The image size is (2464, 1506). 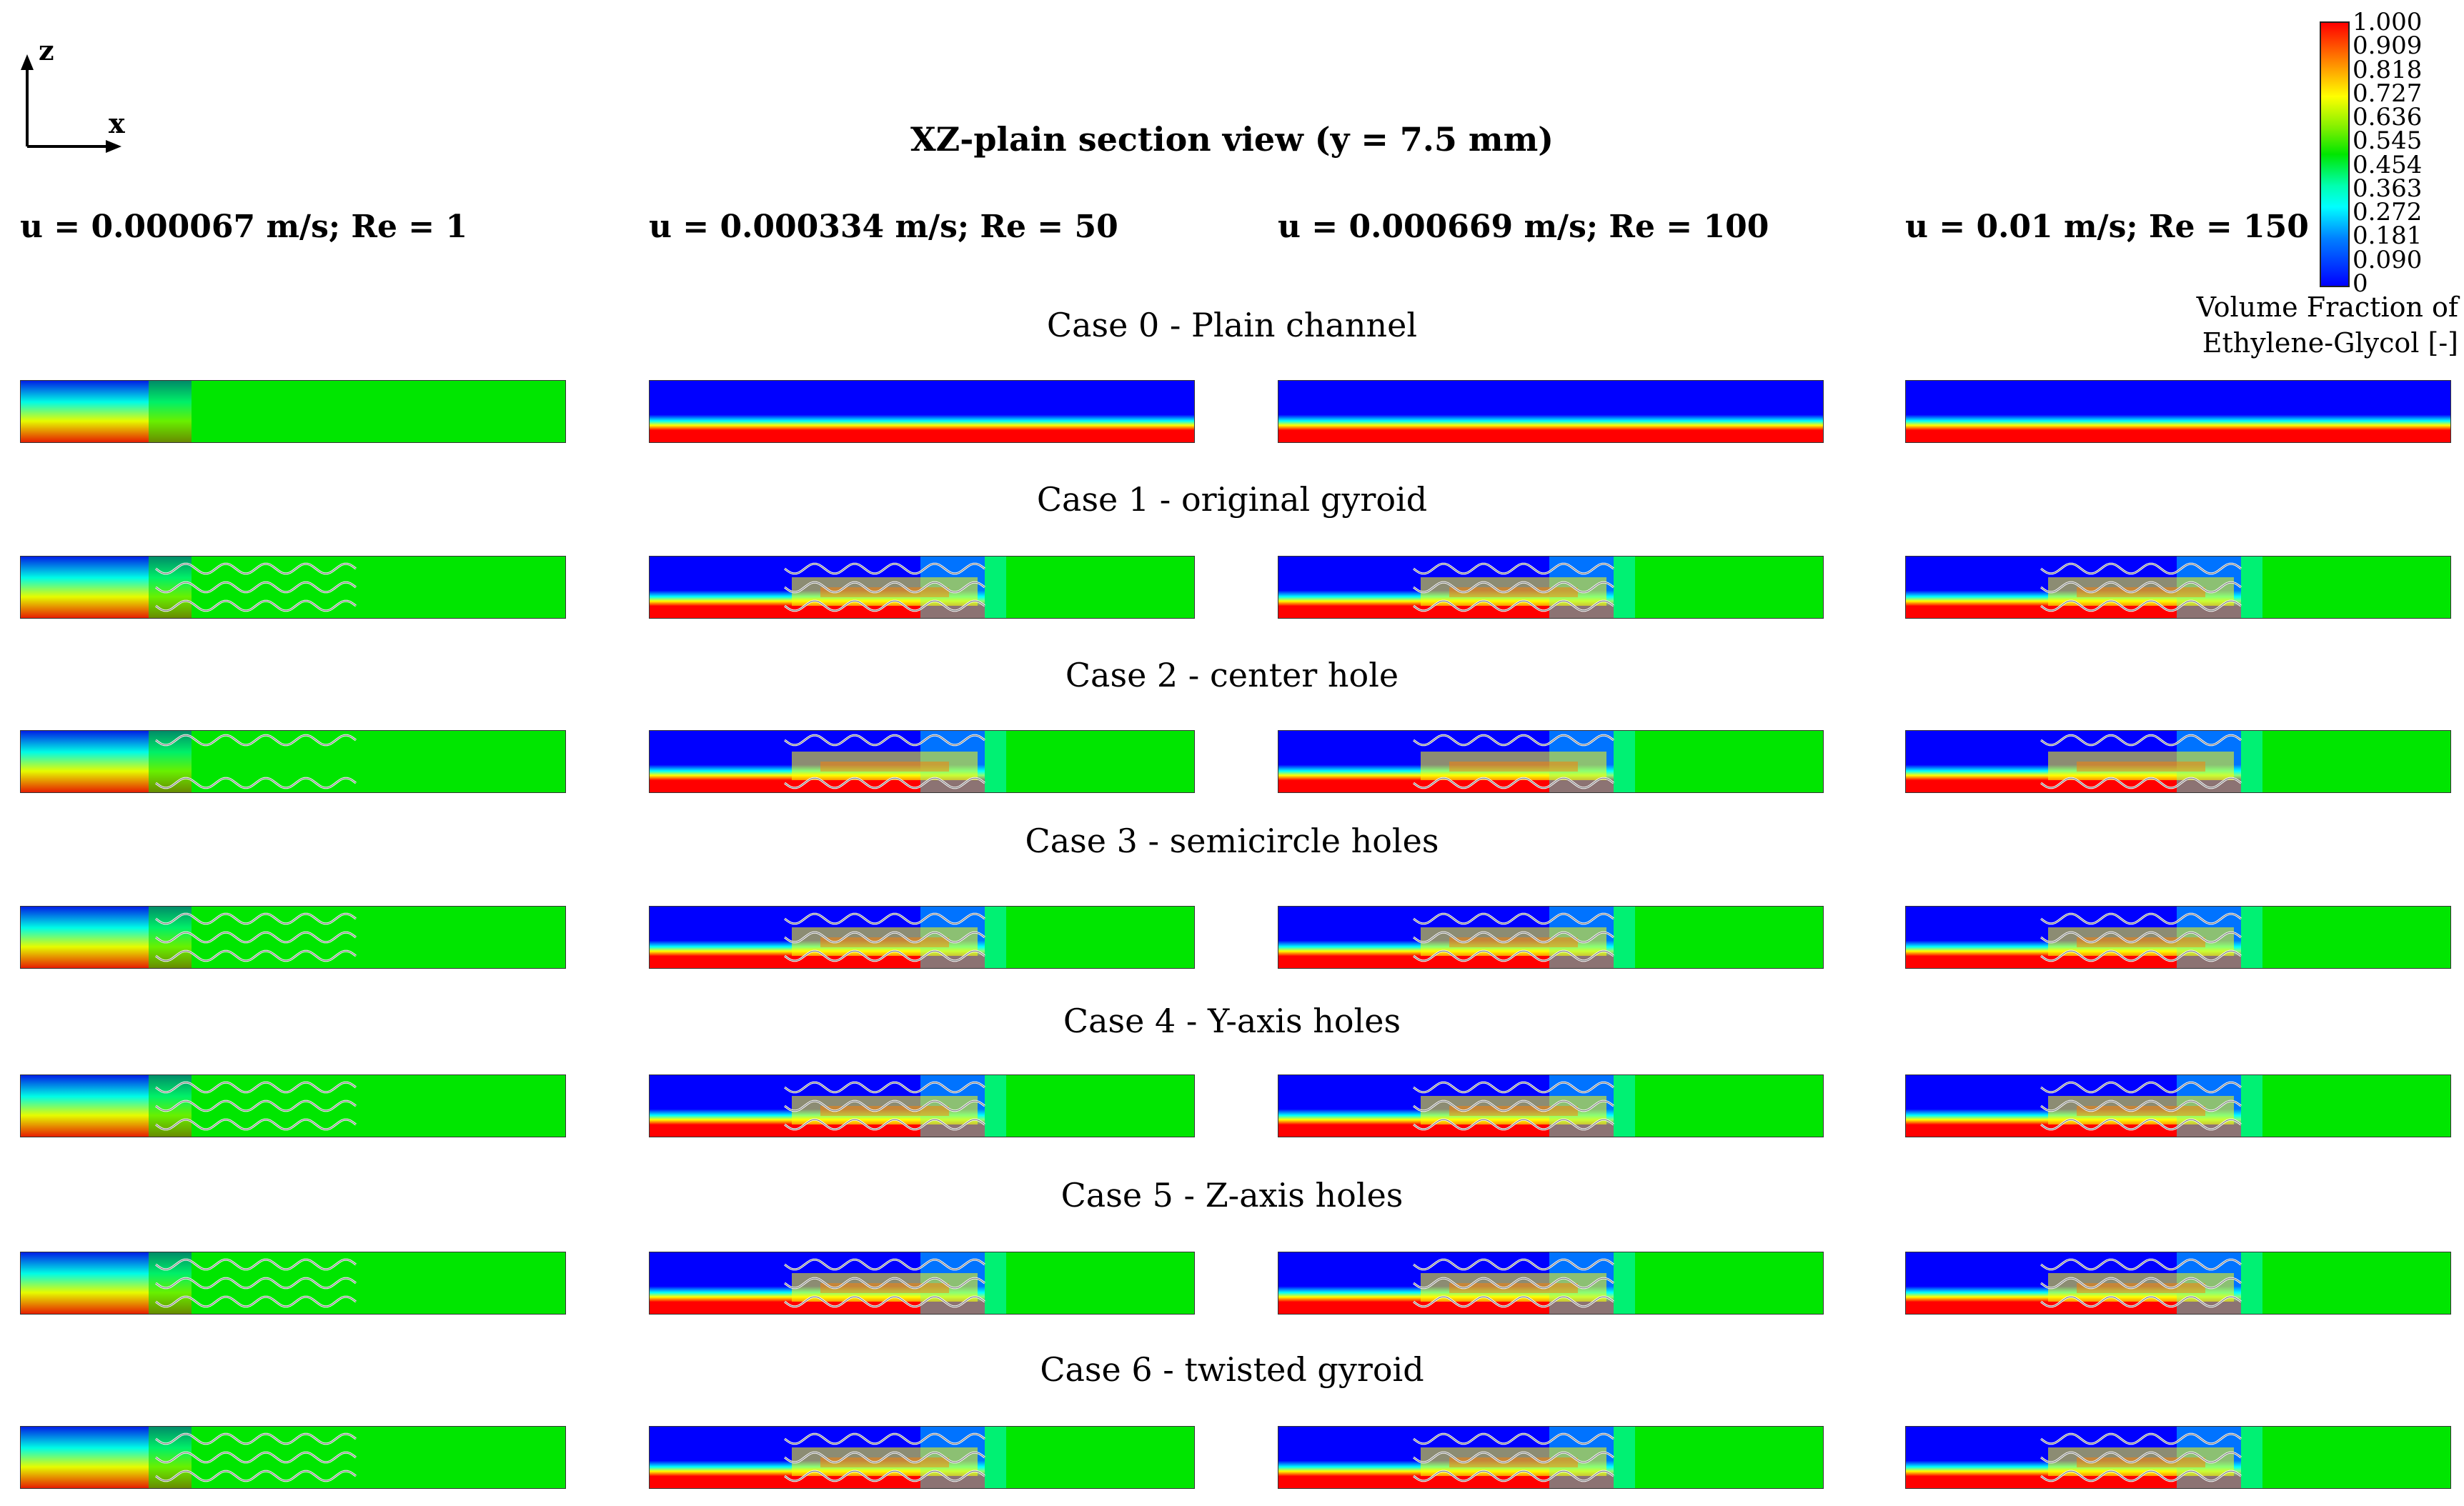 I want to click on contour-panel-case5-col2, so click(x=1551, y=1284).